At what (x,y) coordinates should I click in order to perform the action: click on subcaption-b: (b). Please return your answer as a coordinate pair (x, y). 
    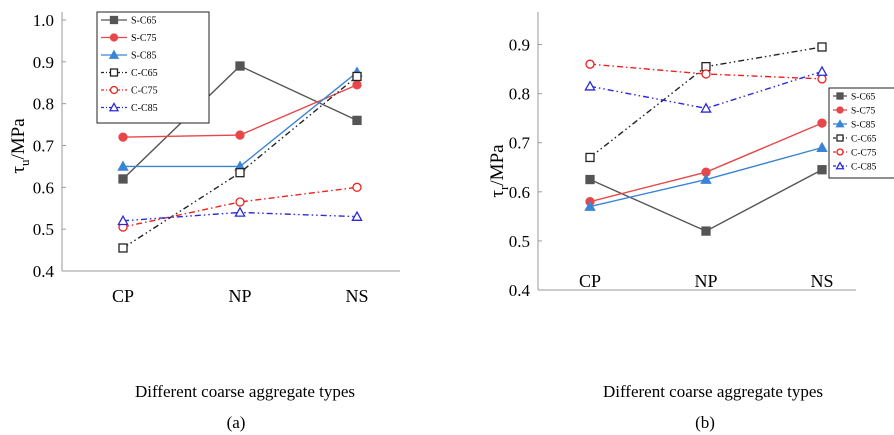
    Looking at the image, I should click on (705, 422).